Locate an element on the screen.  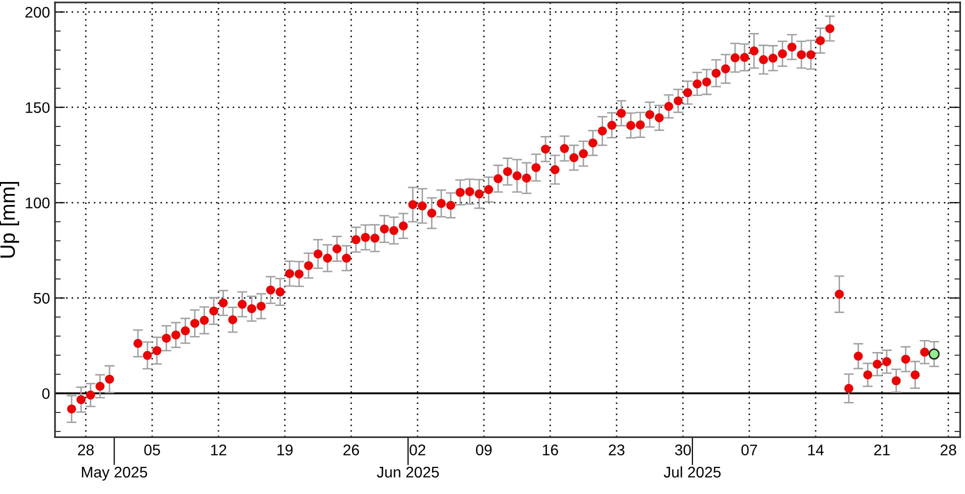
x-tick-label: 26 is located at coordinates (351, 450).